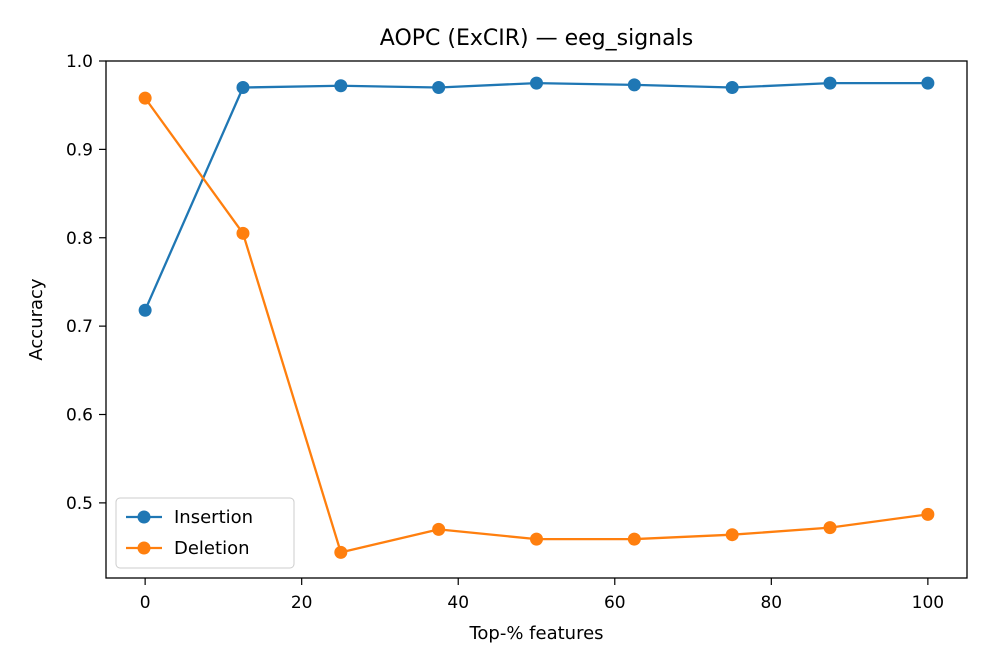 The height and width of the screenshot is (672, 992). What do you see at coordinates (771, 603) in the screenshot?
I see `x-tick-label: 80` at bounding box center [771, 603].